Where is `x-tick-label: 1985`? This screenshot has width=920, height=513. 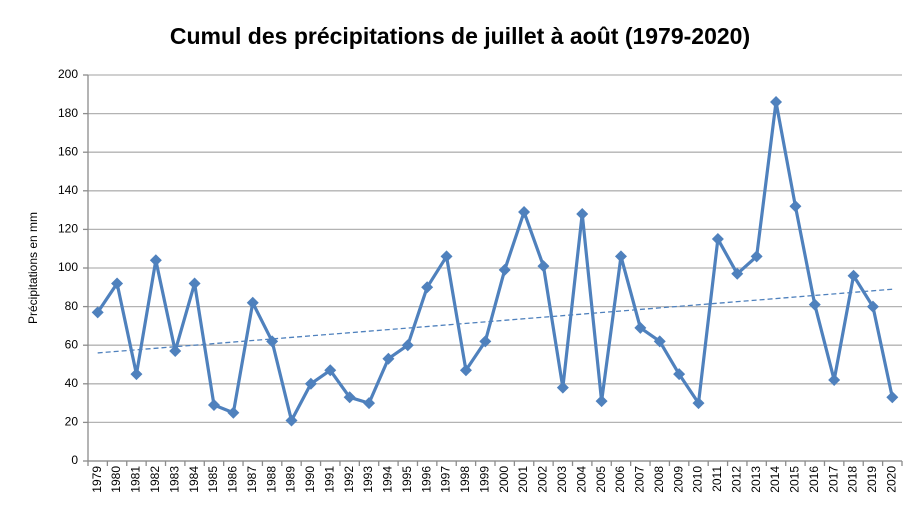
x-tick-label: 1985 is located at coordinates (213, 479).